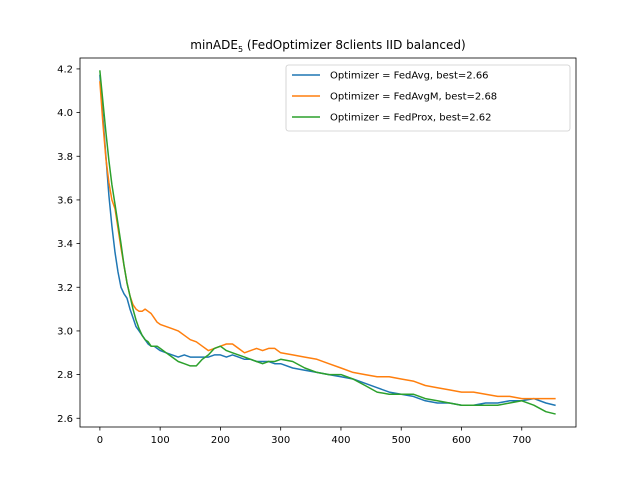  What do you see at coordinates (354, 45) in the screenshot?
I see `chart-title-rest: (FedOptimizer 8clients IID balanced)` at bounding box center [354, 45].